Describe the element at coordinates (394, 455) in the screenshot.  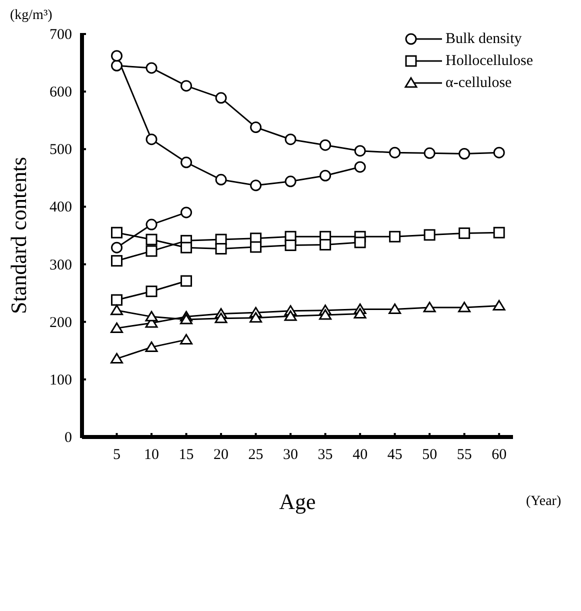
I see `x-tick-label: 45` at that location.